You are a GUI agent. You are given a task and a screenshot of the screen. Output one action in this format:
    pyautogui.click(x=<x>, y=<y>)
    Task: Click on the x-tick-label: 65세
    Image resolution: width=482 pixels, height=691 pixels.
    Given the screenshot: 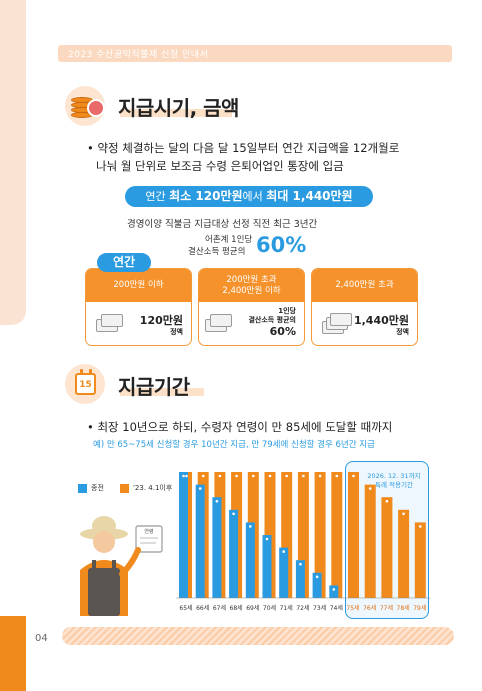 What is the action you would take?
    pyautogui.click(x=185, y=608)
    